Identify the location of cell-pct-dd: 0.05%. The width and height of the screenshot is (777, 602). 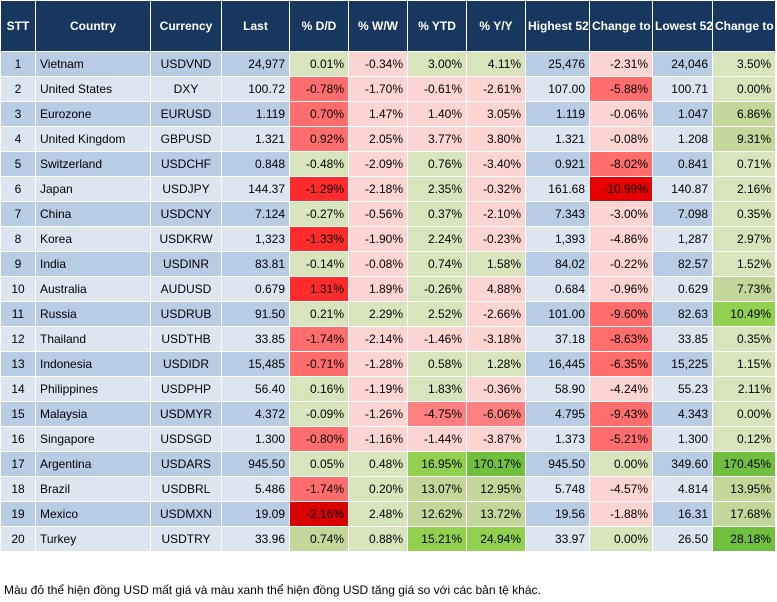
(319, 464).